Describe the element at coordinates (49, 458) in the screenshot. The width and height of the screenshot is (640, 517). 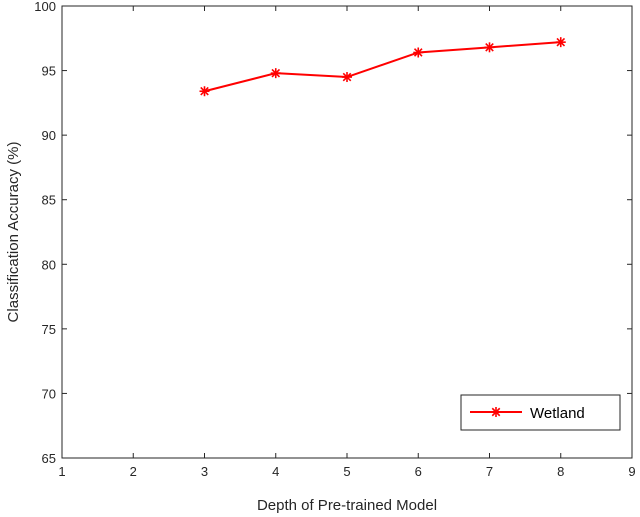
I see `y-tick-label: 65` at that location.